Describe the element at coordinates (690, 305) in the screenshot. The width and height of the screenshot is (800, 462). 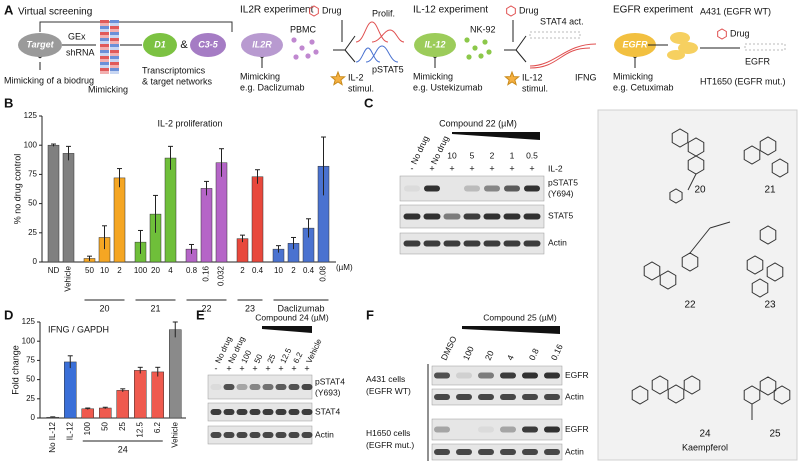
I see `compound-number: 22` at that location.